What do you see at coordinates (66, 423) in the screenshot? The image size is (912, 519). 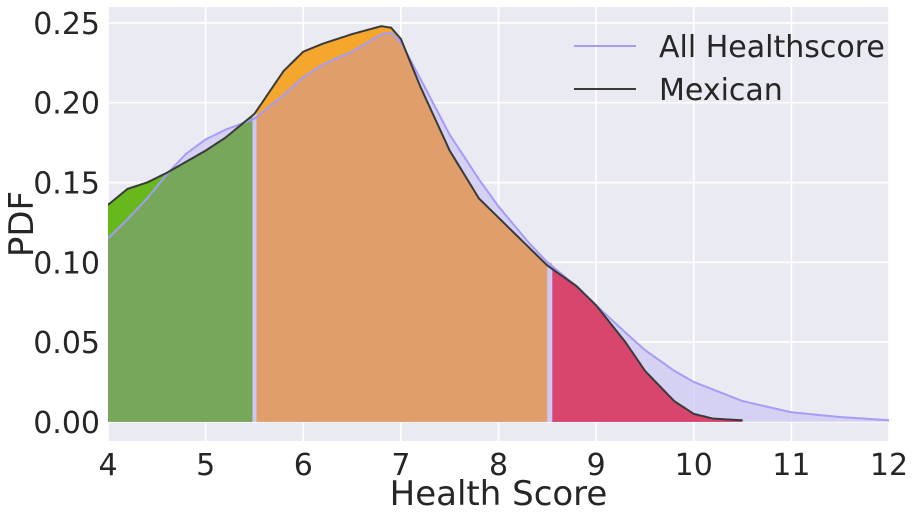 I see `y-tick-label-0: 0.00` at bounding box center [66, 423].